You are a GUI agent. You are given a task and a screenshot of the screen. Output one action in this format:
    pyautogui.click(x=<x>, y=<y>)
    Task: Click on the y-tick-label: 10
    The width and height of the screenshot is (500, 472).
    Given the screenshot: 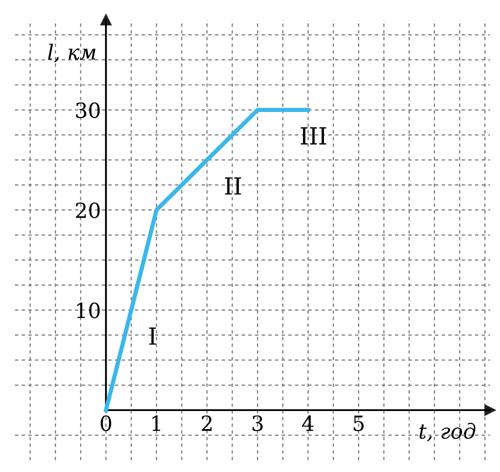 What is the action you would take?
    pyautogui.click(x=88, y=310)
    